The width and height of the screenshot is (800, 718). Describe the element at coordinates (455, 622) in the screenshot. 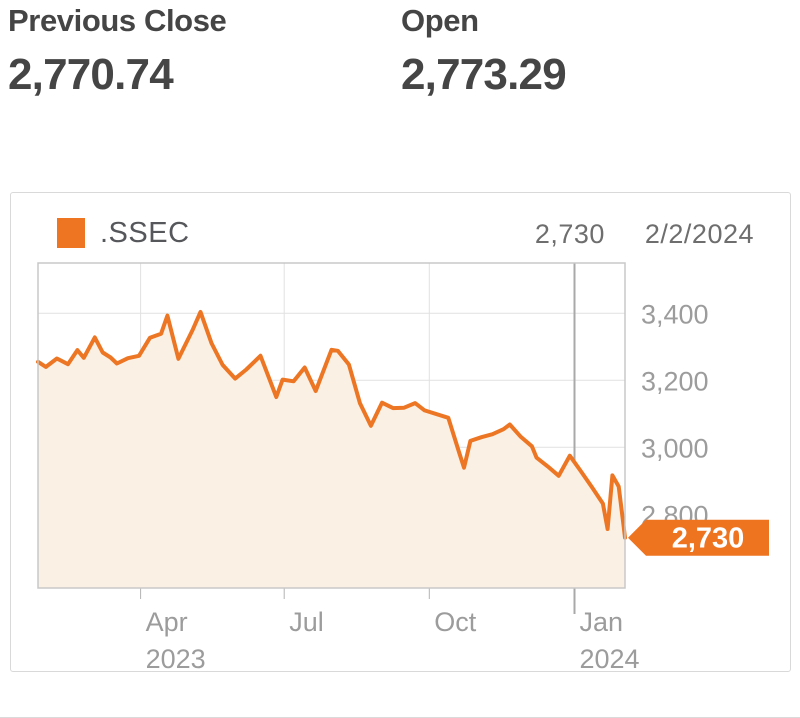

I see `x-axis-label: Oct` at that location.